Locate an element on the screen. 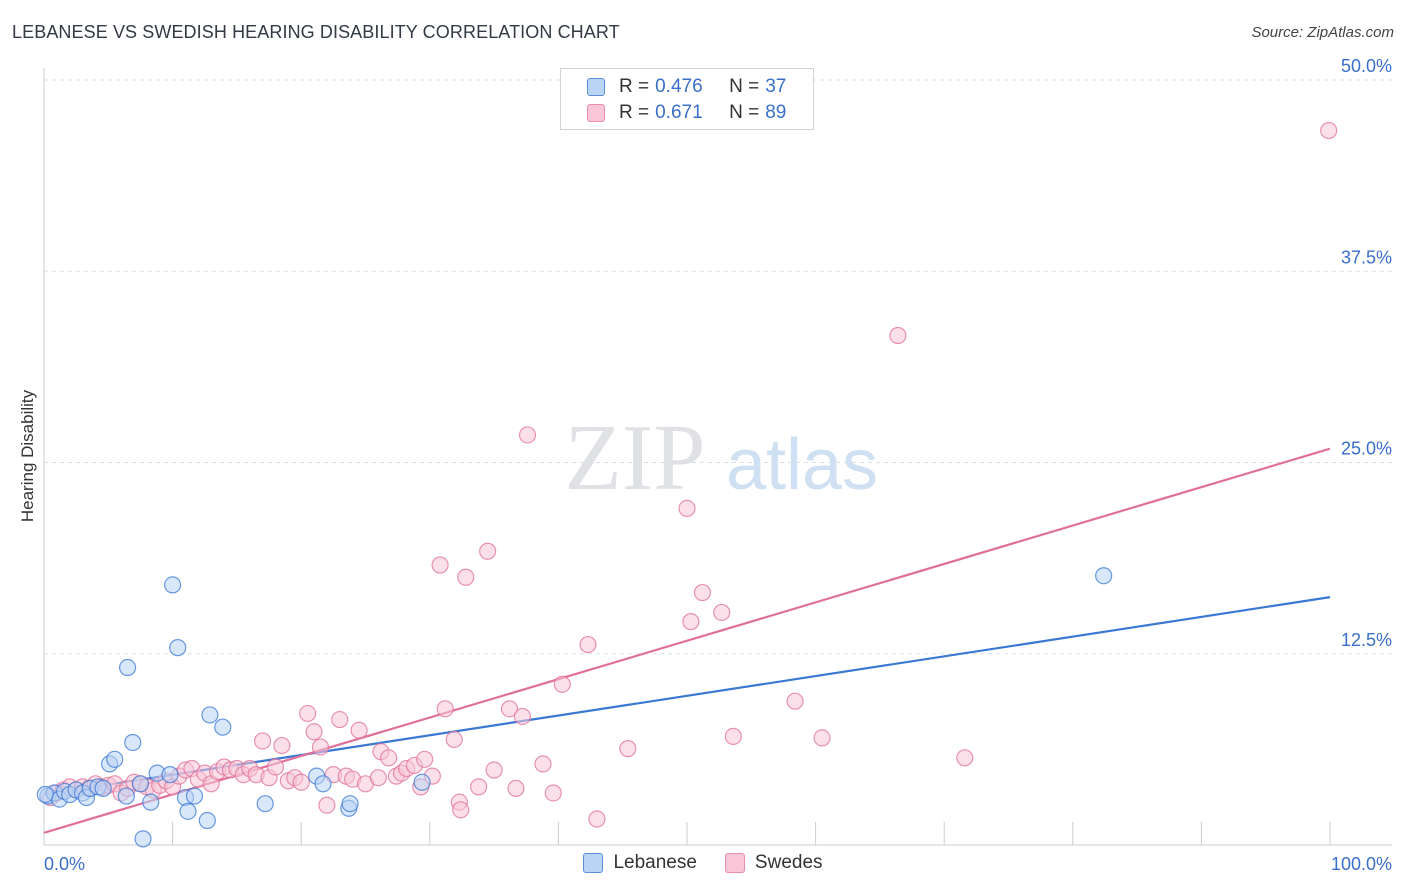 The width and height of the screenshot is (1406, 892). r-value: 0.671 is located at coordinates (679, 112).